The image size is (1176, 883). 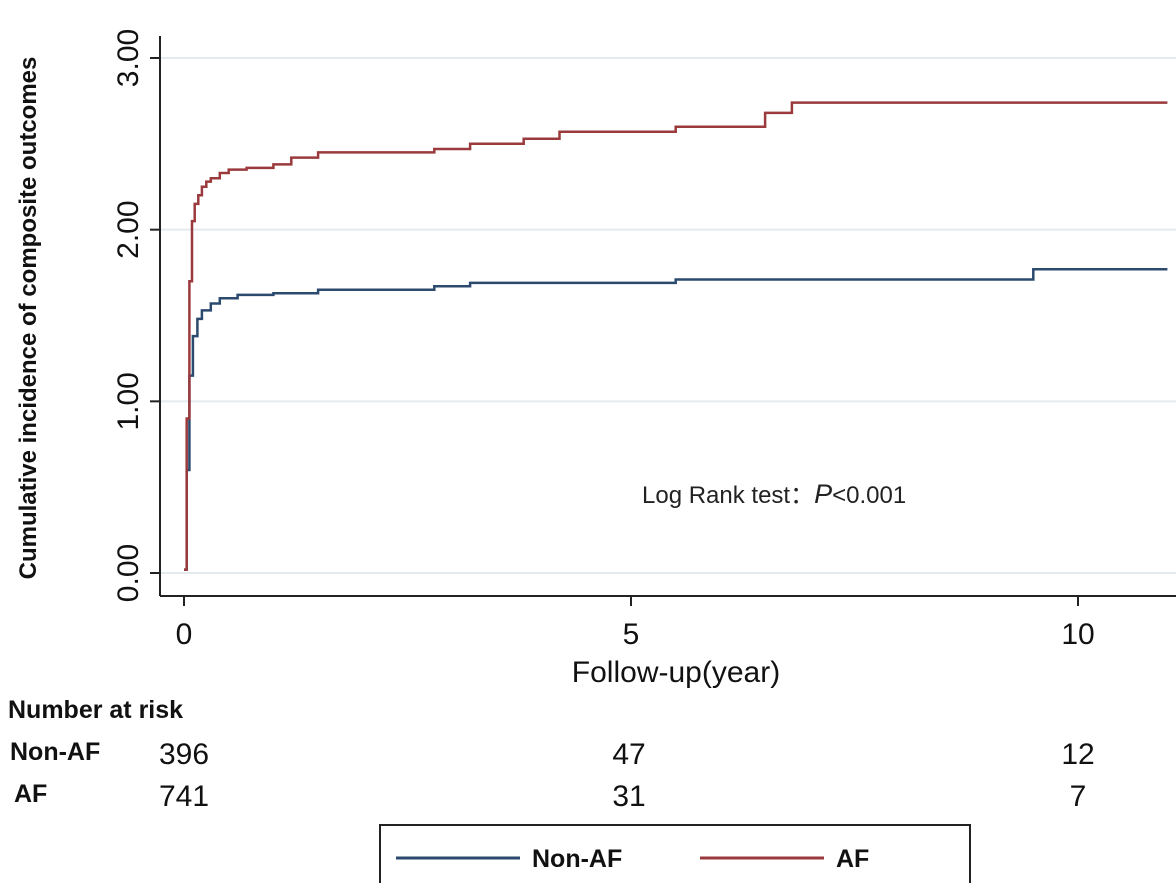 What do you see at coordinates (577, 859) in the screenshot?
I see `legend-label: Non-AF` at bounding box center [577, 859].